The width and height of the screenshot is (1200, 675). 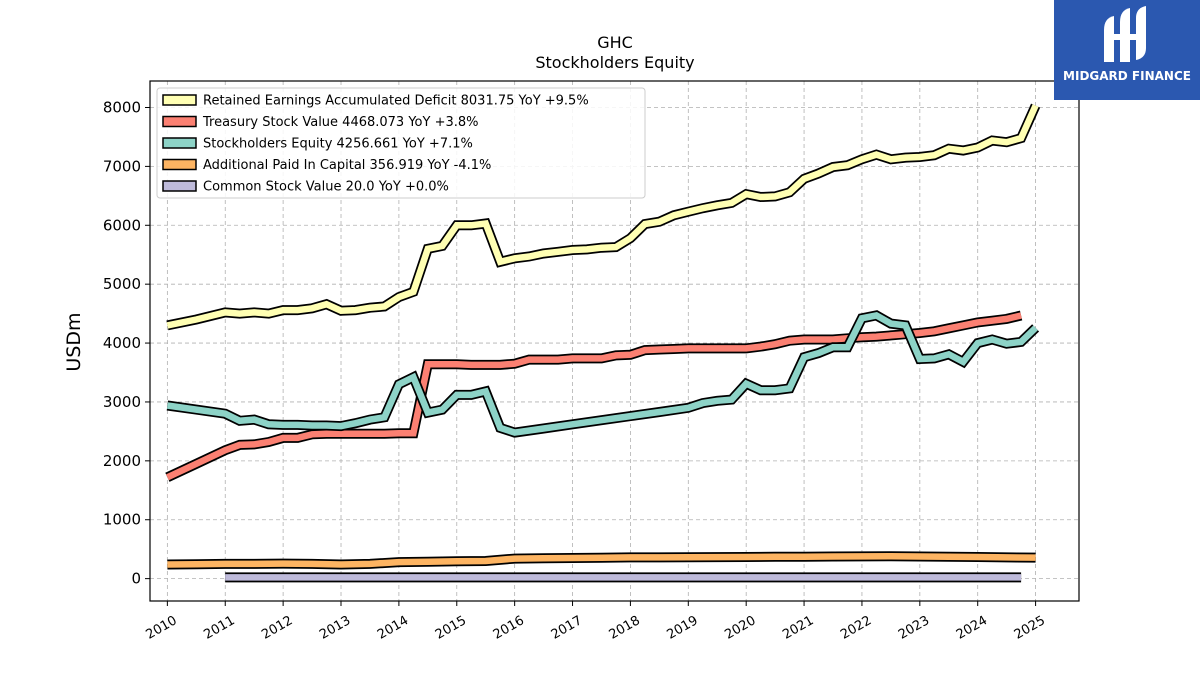 What do you see at coordinates (914, 628) in the screenshot?
I see `x-tick-label: 2023` at bounding box center [914, 628].